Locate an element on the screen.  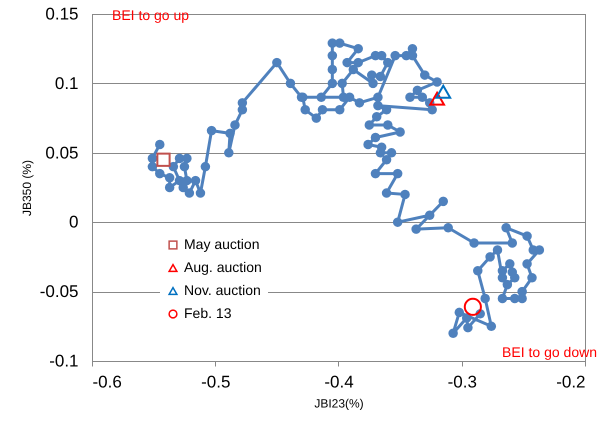
annotation: BEI to go up is located at coordinates (151, 15).